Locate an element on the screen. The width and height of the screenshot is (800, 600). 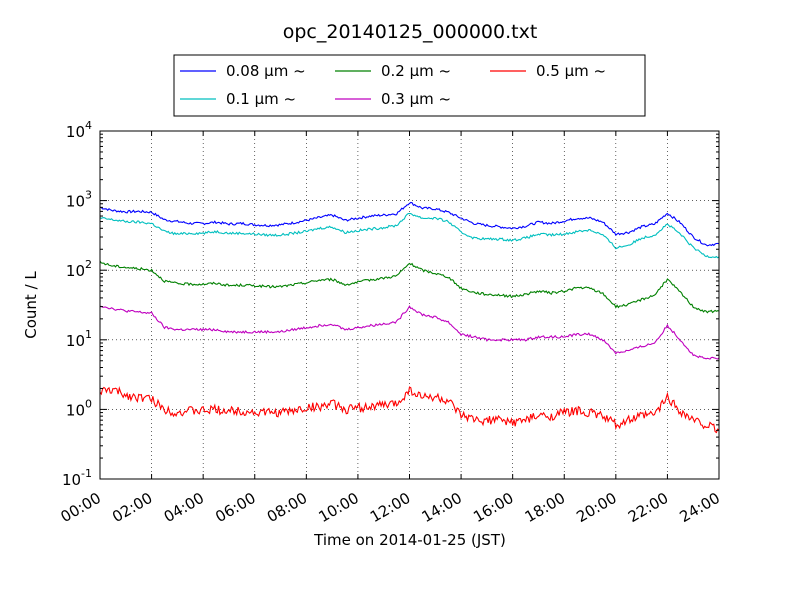
x-tick-label: 02:00 is located at coordinates (132, 507).